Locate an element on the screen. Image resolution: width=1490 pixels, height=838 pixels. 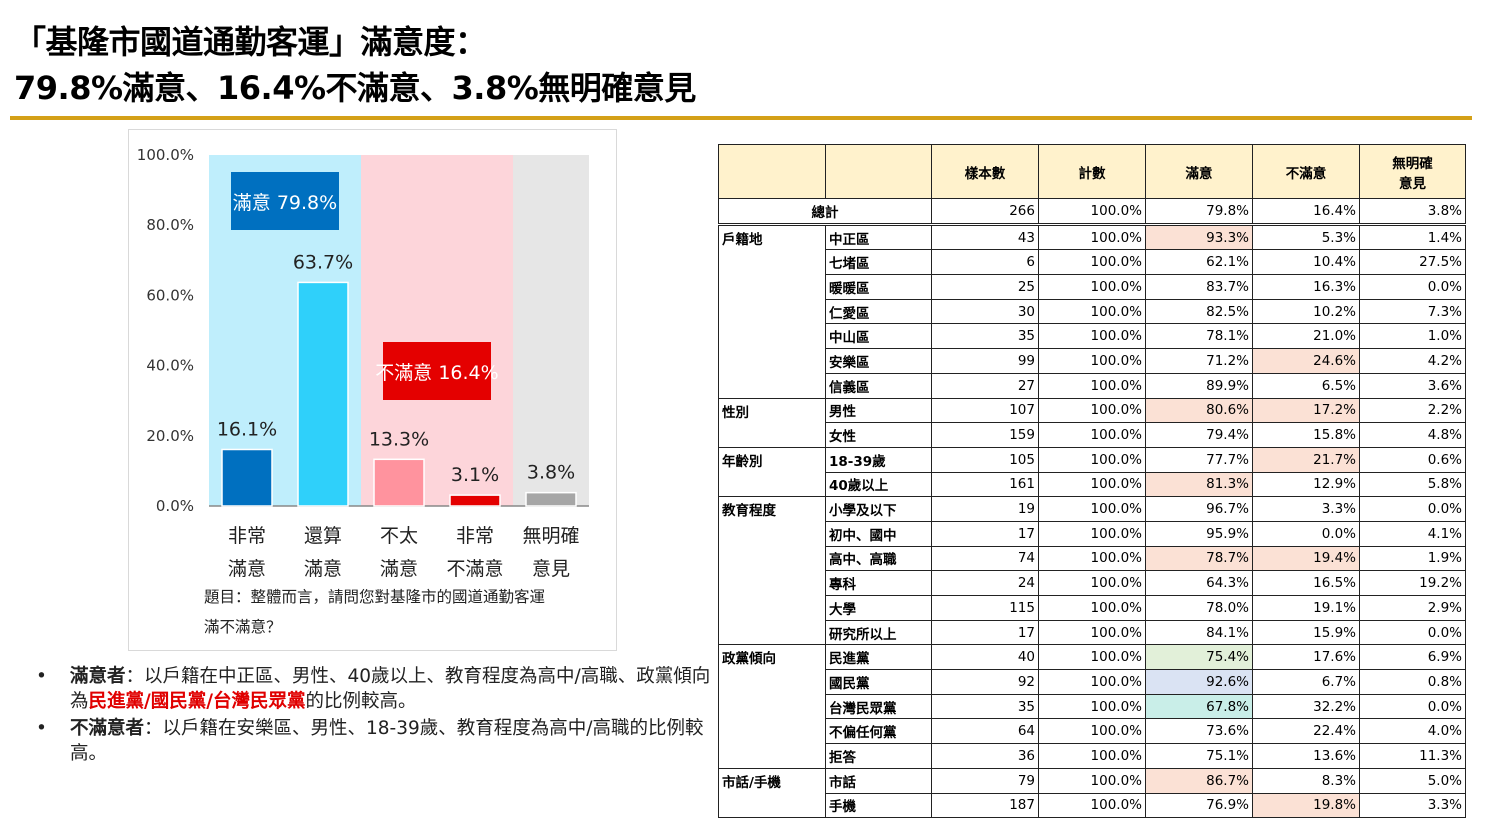
table-row: 拒答 36 100.0% 75.1% 13.6% 11.3% is located at coordinates (1092, 756).